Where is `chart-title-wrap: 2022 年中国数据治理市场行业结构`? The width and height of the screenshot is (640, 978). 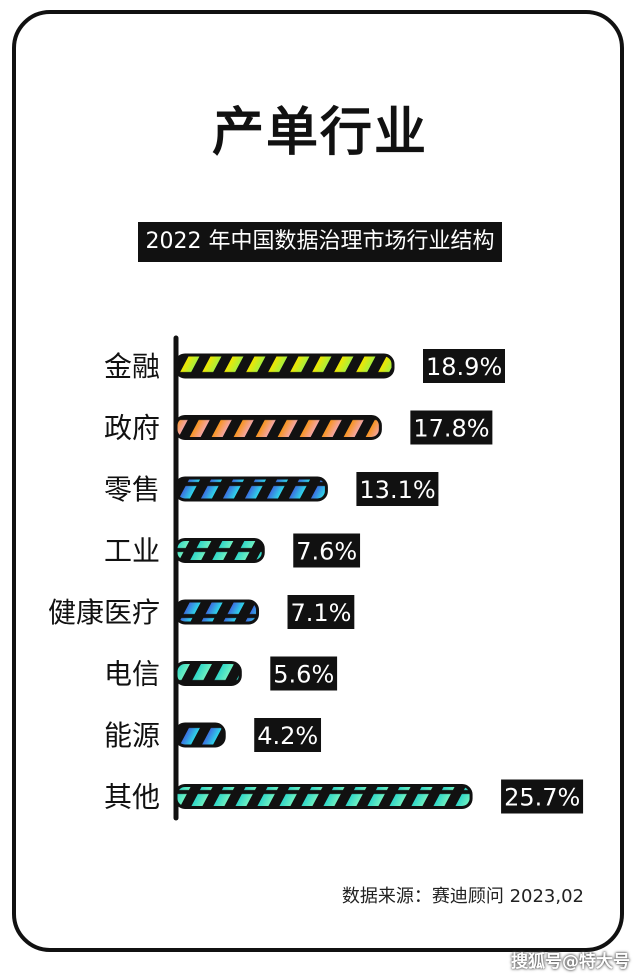
chart-title-wrap: 2022 年中国数据治理市场行业结构 is located at coordinates (320, 242).